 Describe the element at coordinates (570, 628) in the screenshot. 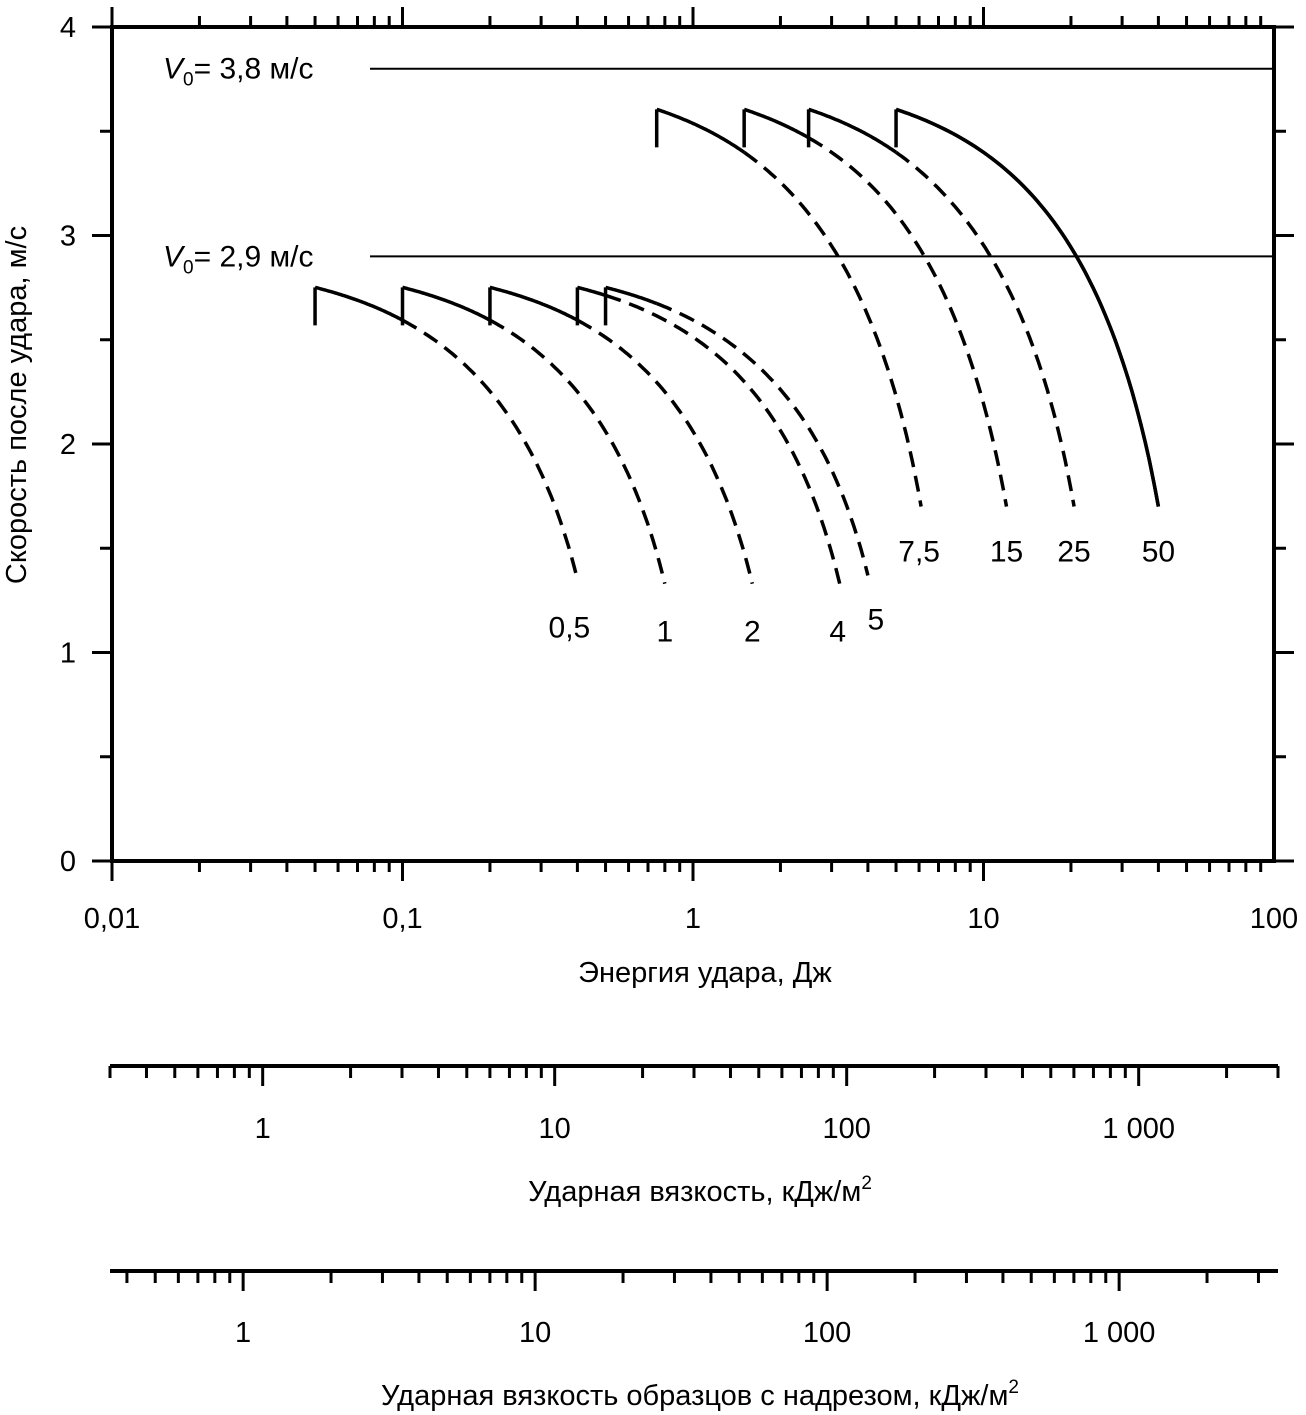

I see `curve-label: 0,5` at that location.